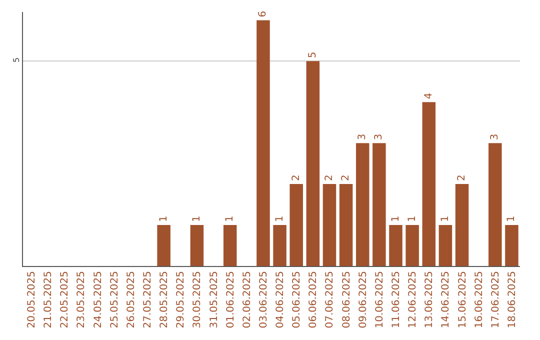  I want to click on x-tick-label: 05.06.2025, so click(297, 299).